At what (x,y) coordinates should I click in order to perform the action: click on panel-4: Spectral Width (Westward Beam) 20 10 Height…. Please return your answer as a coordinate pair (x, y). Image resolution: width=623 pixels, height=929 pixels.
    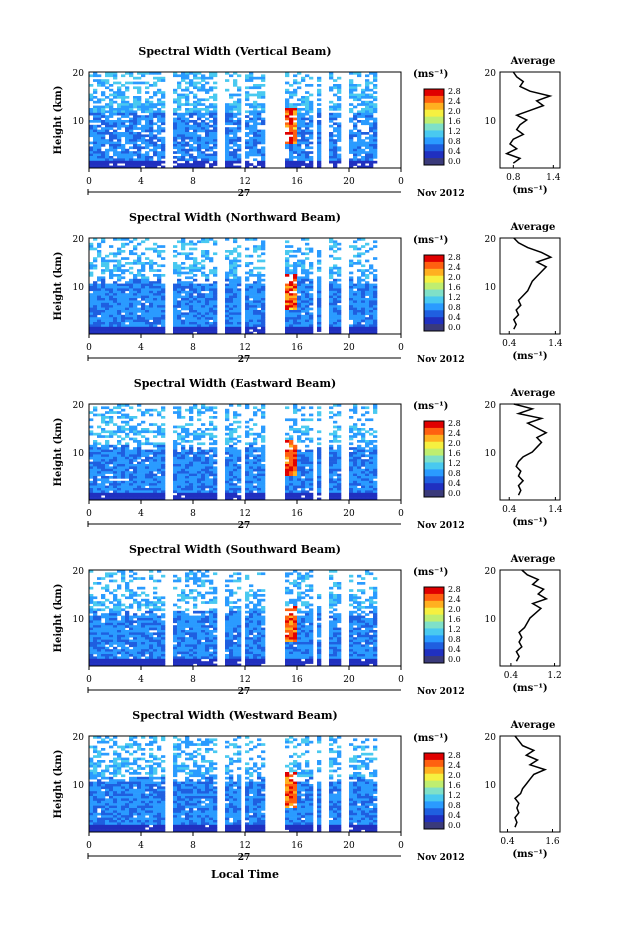
    Looking at the image, I should click on (307, 786).